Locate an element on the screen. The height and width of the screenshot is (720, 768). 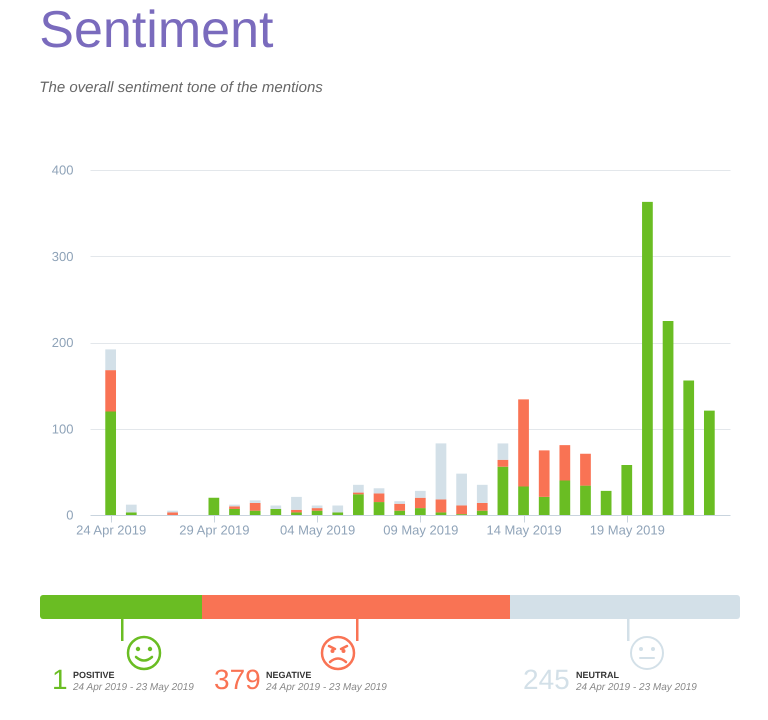
x-tick-label: 09 May 2019 is located at coordinates (420, 530).